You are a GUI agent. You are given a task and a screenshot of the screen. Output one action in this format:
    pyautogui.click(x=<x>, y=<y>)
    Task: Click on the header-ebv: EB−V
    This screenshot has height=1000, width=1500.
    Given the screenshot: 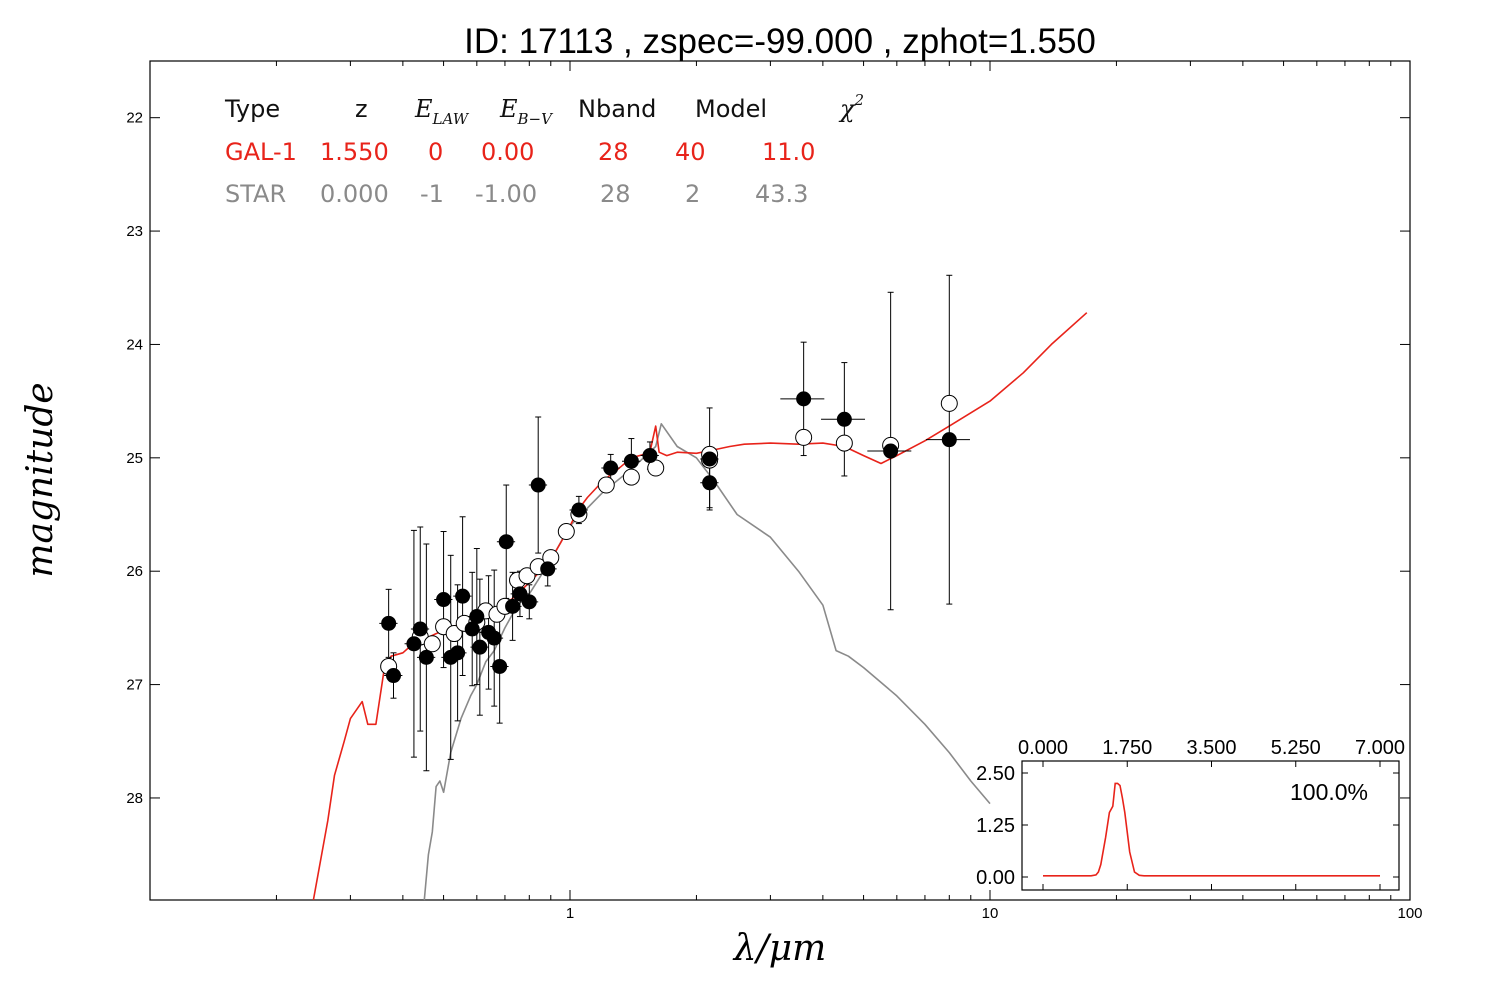 What is the action you would take?
    pyautogui.click(x=526, y=111)
    